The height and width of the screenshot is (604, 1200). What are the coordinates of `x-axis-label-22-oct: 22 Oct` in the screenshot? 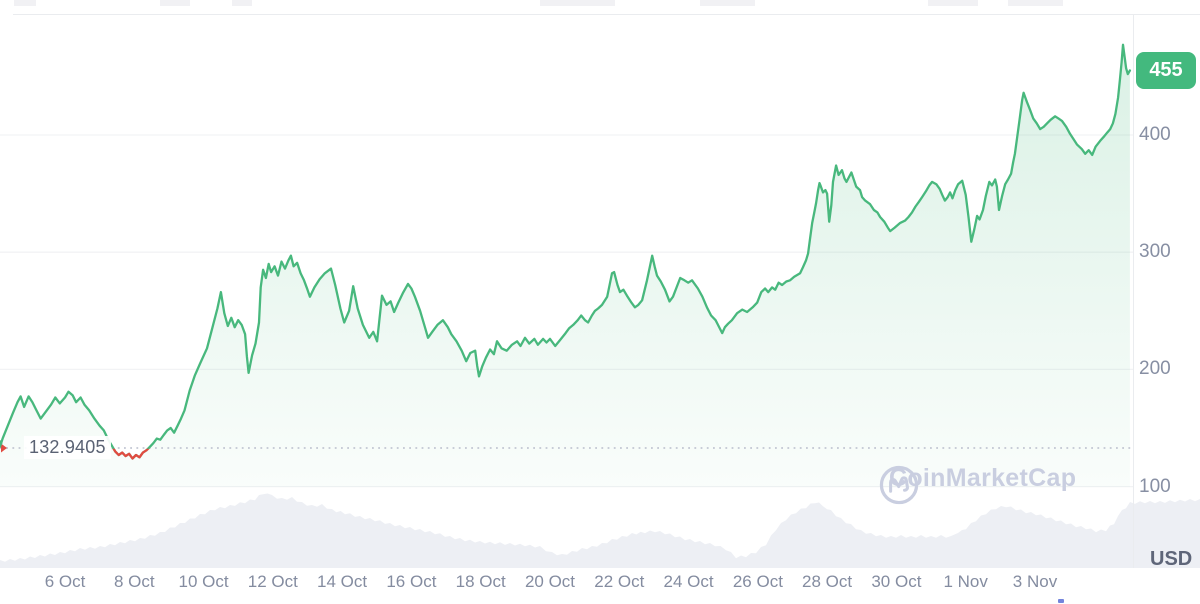 It's located at (619, 581).